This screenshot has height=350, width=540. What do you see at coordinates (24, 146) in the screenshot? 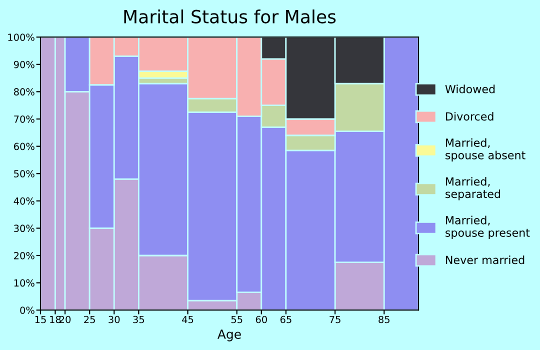
I see `y-tick-label: 60%` at bounding box center [24, 146].